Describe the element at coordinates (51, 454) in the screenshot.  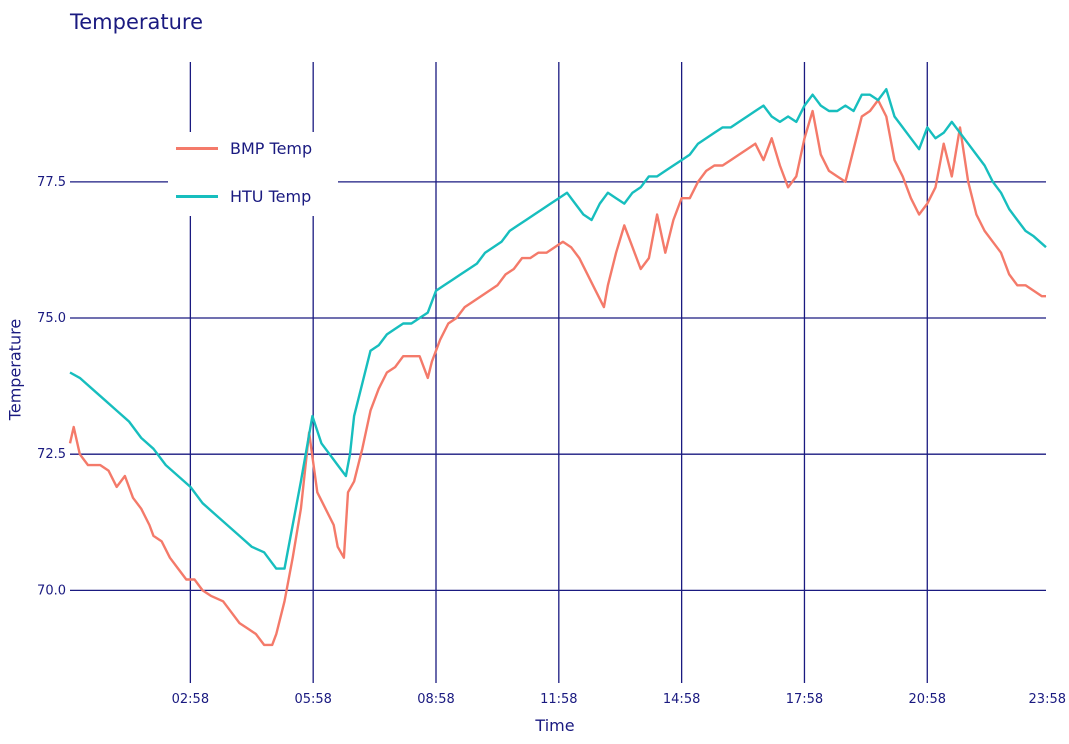
I see `y-tick-label: 72.5` at that location.